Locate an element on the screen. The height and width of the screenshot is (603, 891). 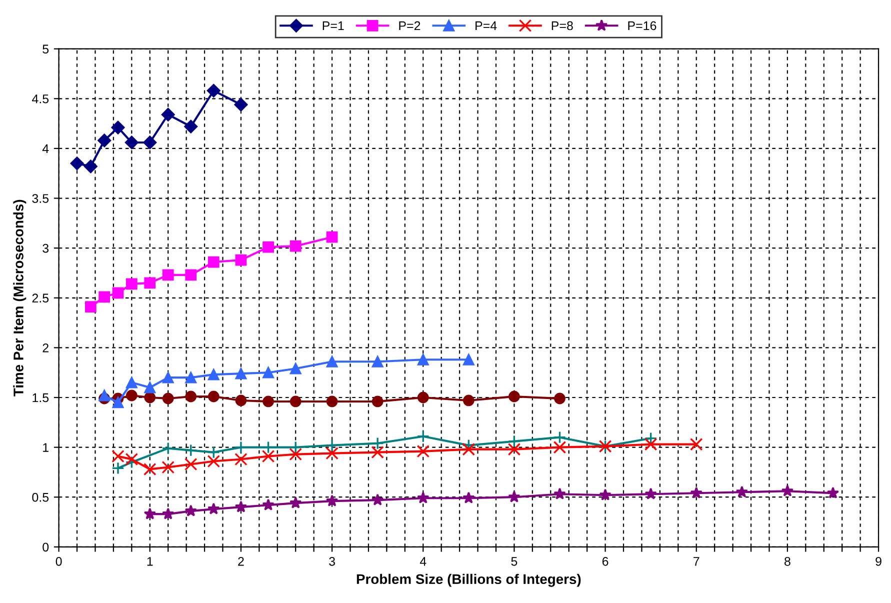
y-tick-label: 0.5 is located at coordinates (40, 497).